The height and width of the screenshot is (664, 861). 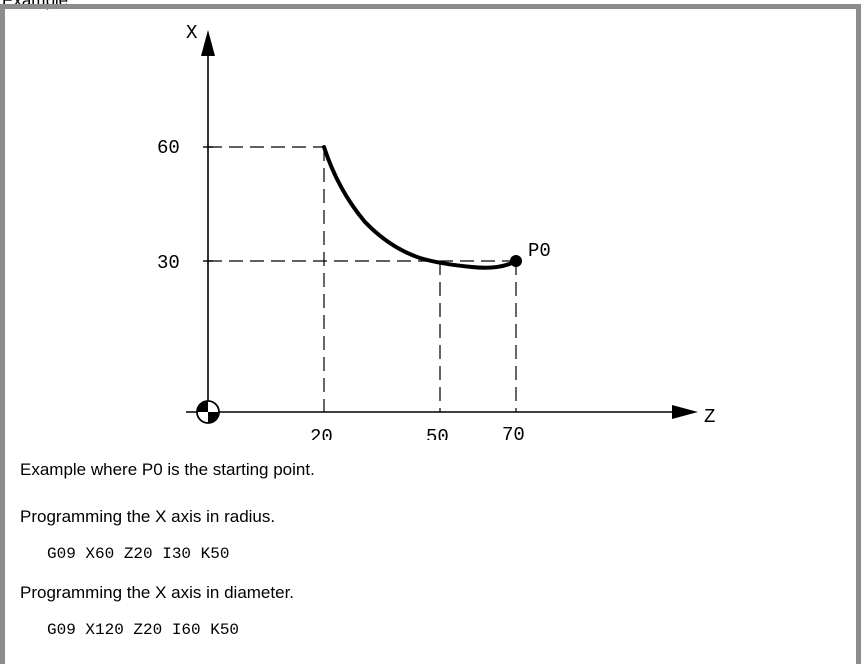 What do you see at coordinates (858, 334) in the screenshot?
I see `frame-border-right` at bounding box center [858, 334].